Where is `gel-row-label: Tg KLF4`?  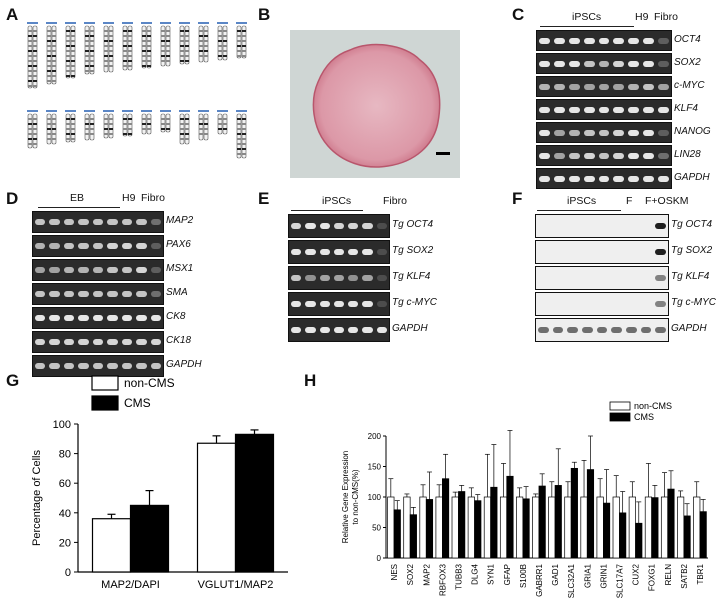 gel-row-label: Tg KLF4 is located at coordinates (690, 276).